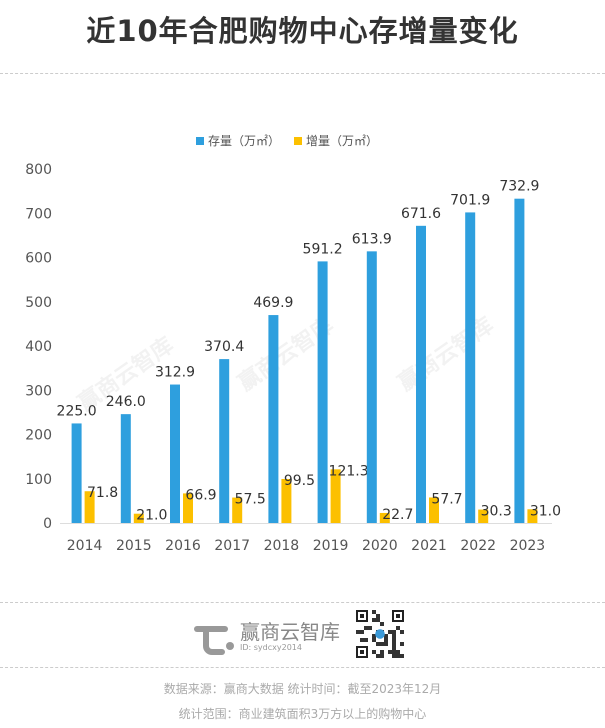  Describe the element at coordinates (38, 480) in the screenshot. I see `y-tick-label: 100` at that location.